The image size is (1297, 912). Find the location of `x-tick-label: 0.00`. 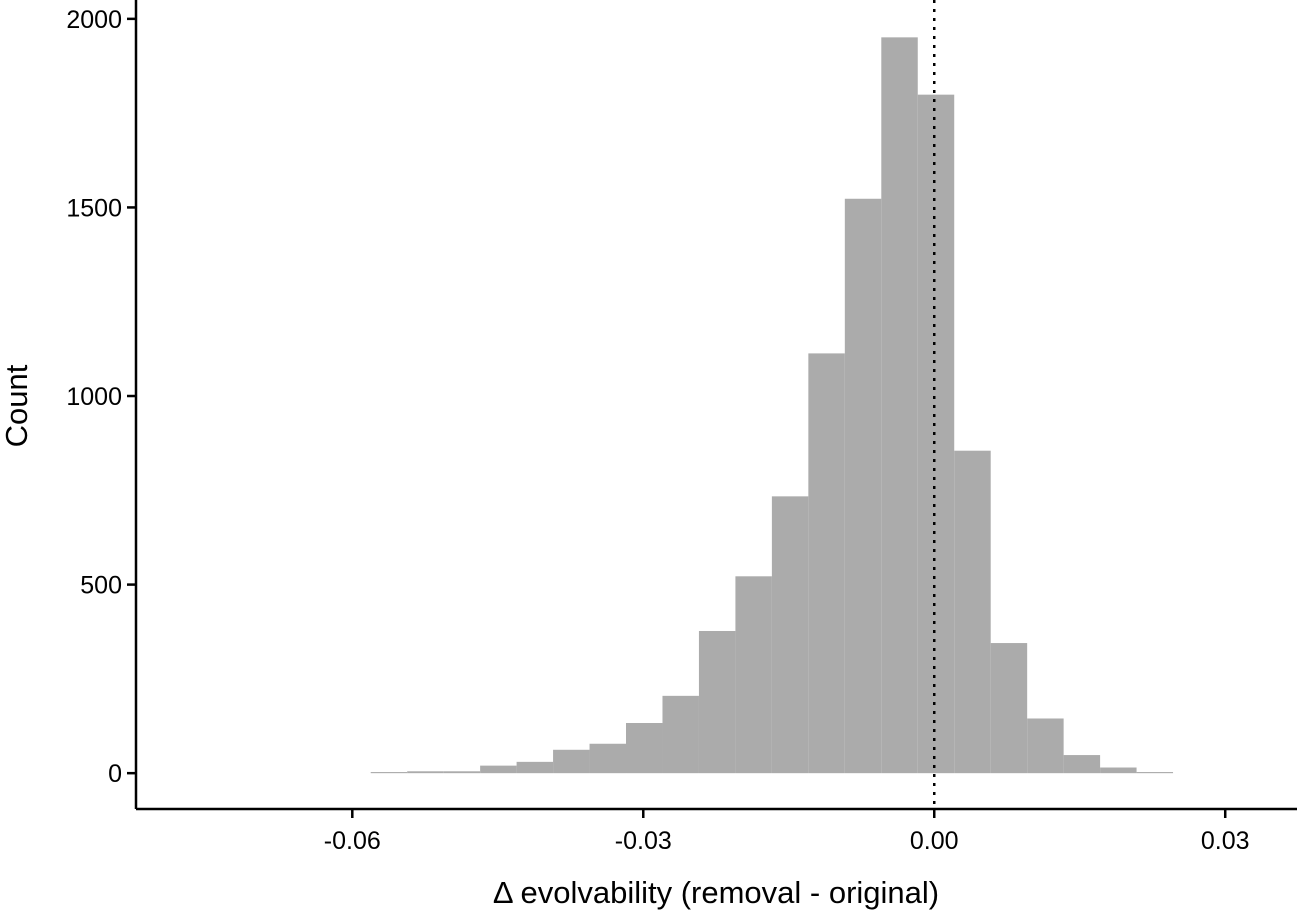

x-tick-label: 0.00 is located at coordinates (934, 841).